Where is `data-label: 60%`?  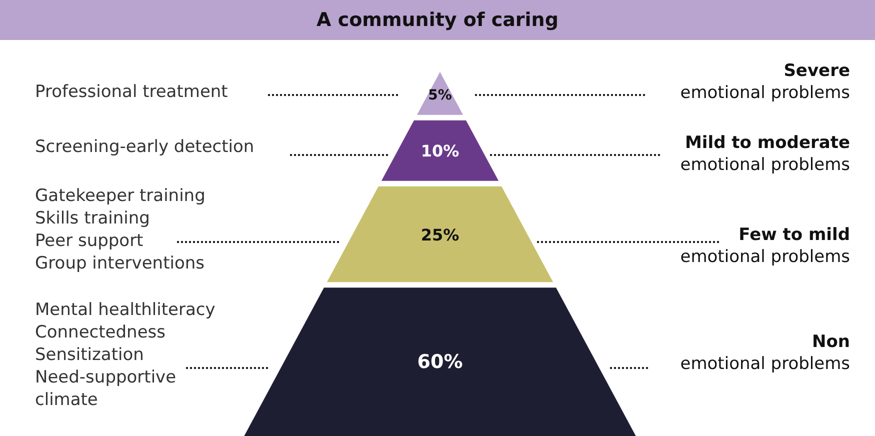
data-label: 60% is located at coordinates (440, 361).